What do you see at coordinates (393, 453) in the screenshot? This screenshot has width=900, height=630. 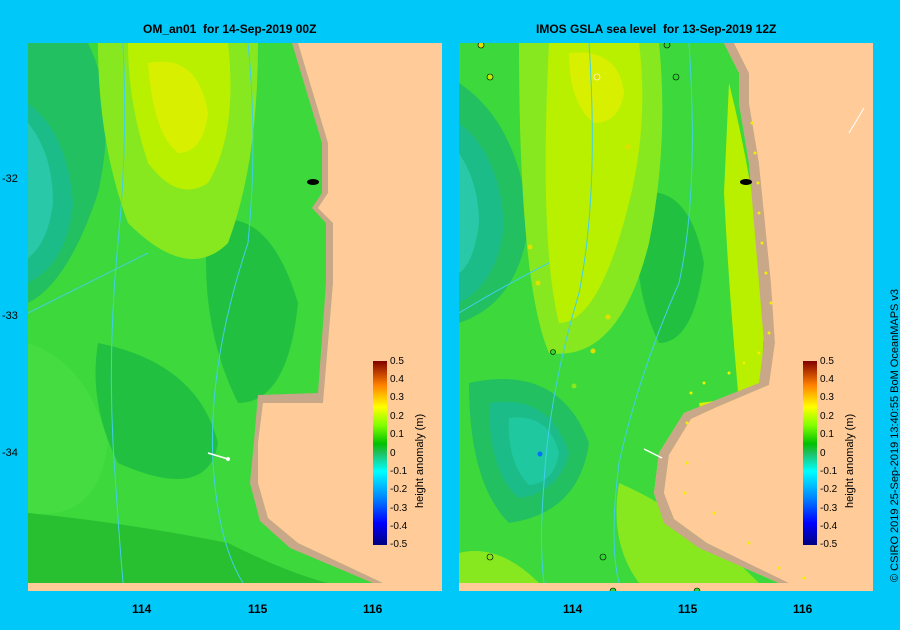 I see `left-colorbar-tick: 0` at bounding box center [393, 453].